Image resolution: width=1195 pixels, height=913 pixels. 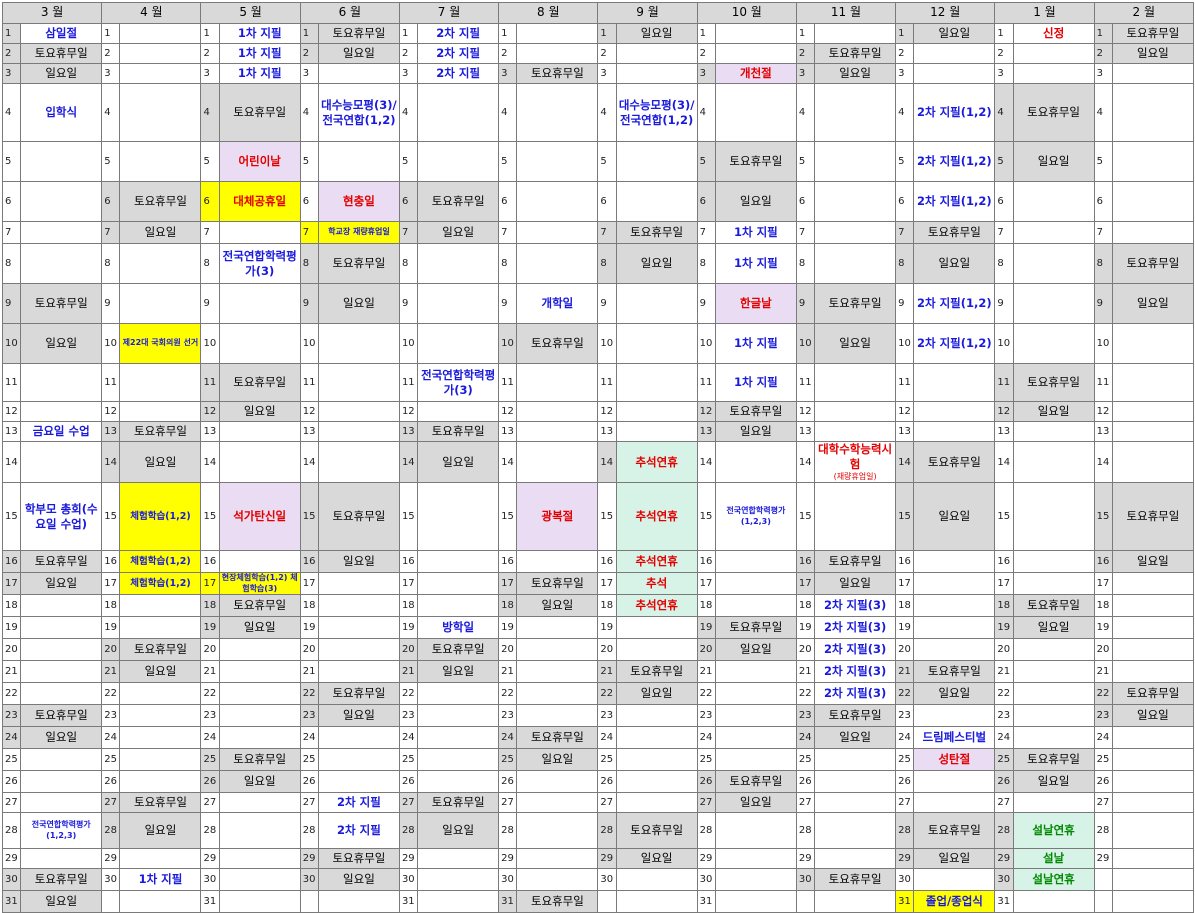 What do you see at coordinates (855, 606) in the screenshot?
I see `calendar-event: 2차 지필(3)` at bounding box center [855, 606].